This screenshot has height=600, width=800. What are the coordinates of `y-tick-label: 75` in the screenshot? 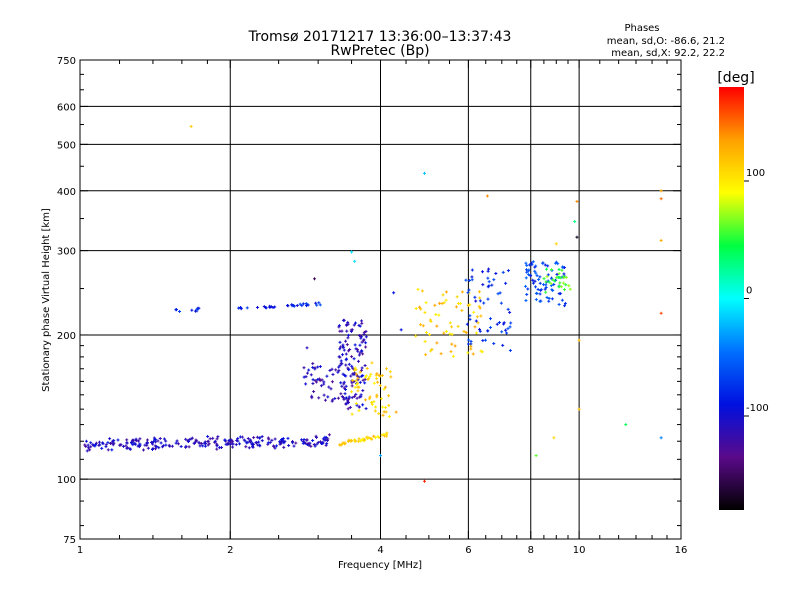 It's located at (69, 540).